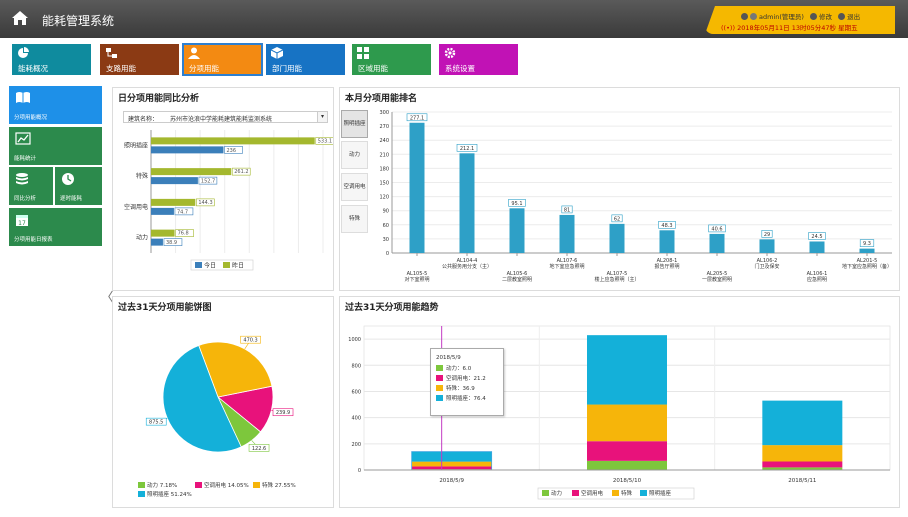 The width and height of the screenshot is (908, 517). Describe the element at coordinates (325, 141) in the screenshot. I see `data-label: 533.1` at that location.